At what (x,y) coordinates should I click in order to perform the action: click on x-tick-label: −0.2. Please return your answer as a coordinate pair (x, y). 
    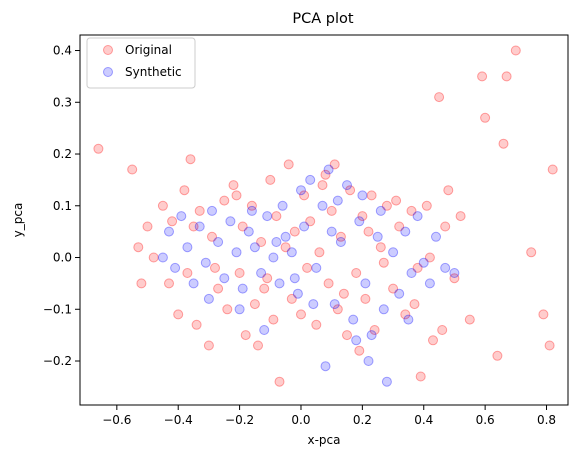
    Looking at the image, I should click on (239, 420).